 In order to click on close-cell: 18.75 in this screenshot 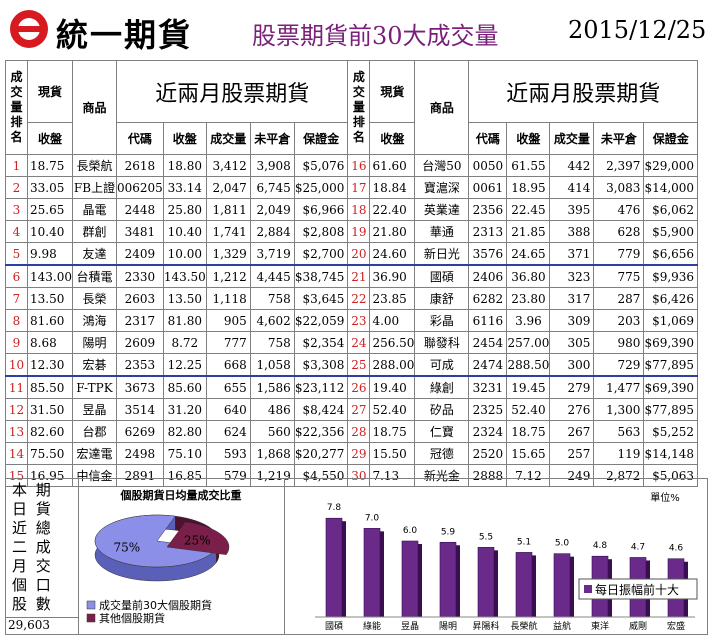, I will do `click(528, 431)`.